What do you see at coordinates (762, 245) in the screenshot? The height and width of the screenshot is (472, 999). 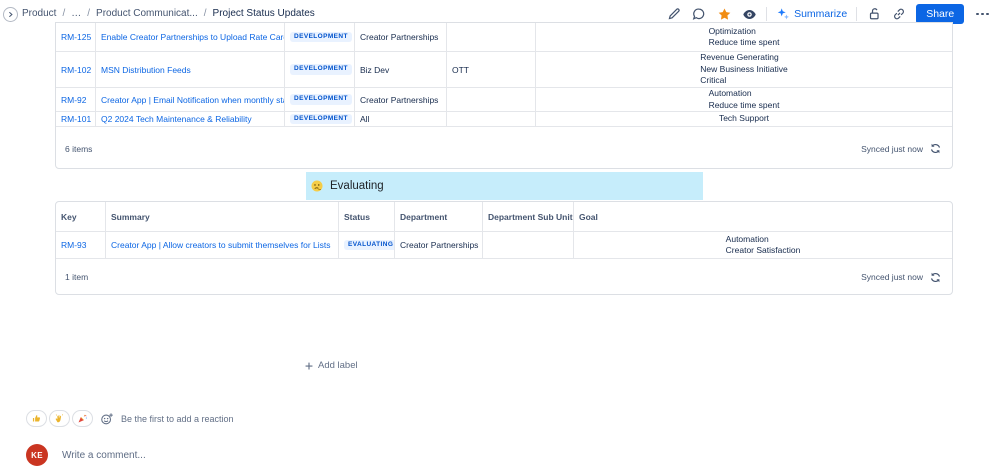 I see `goal-cell: Automation Creator Satisfaction` at bounding box center [762, 245].